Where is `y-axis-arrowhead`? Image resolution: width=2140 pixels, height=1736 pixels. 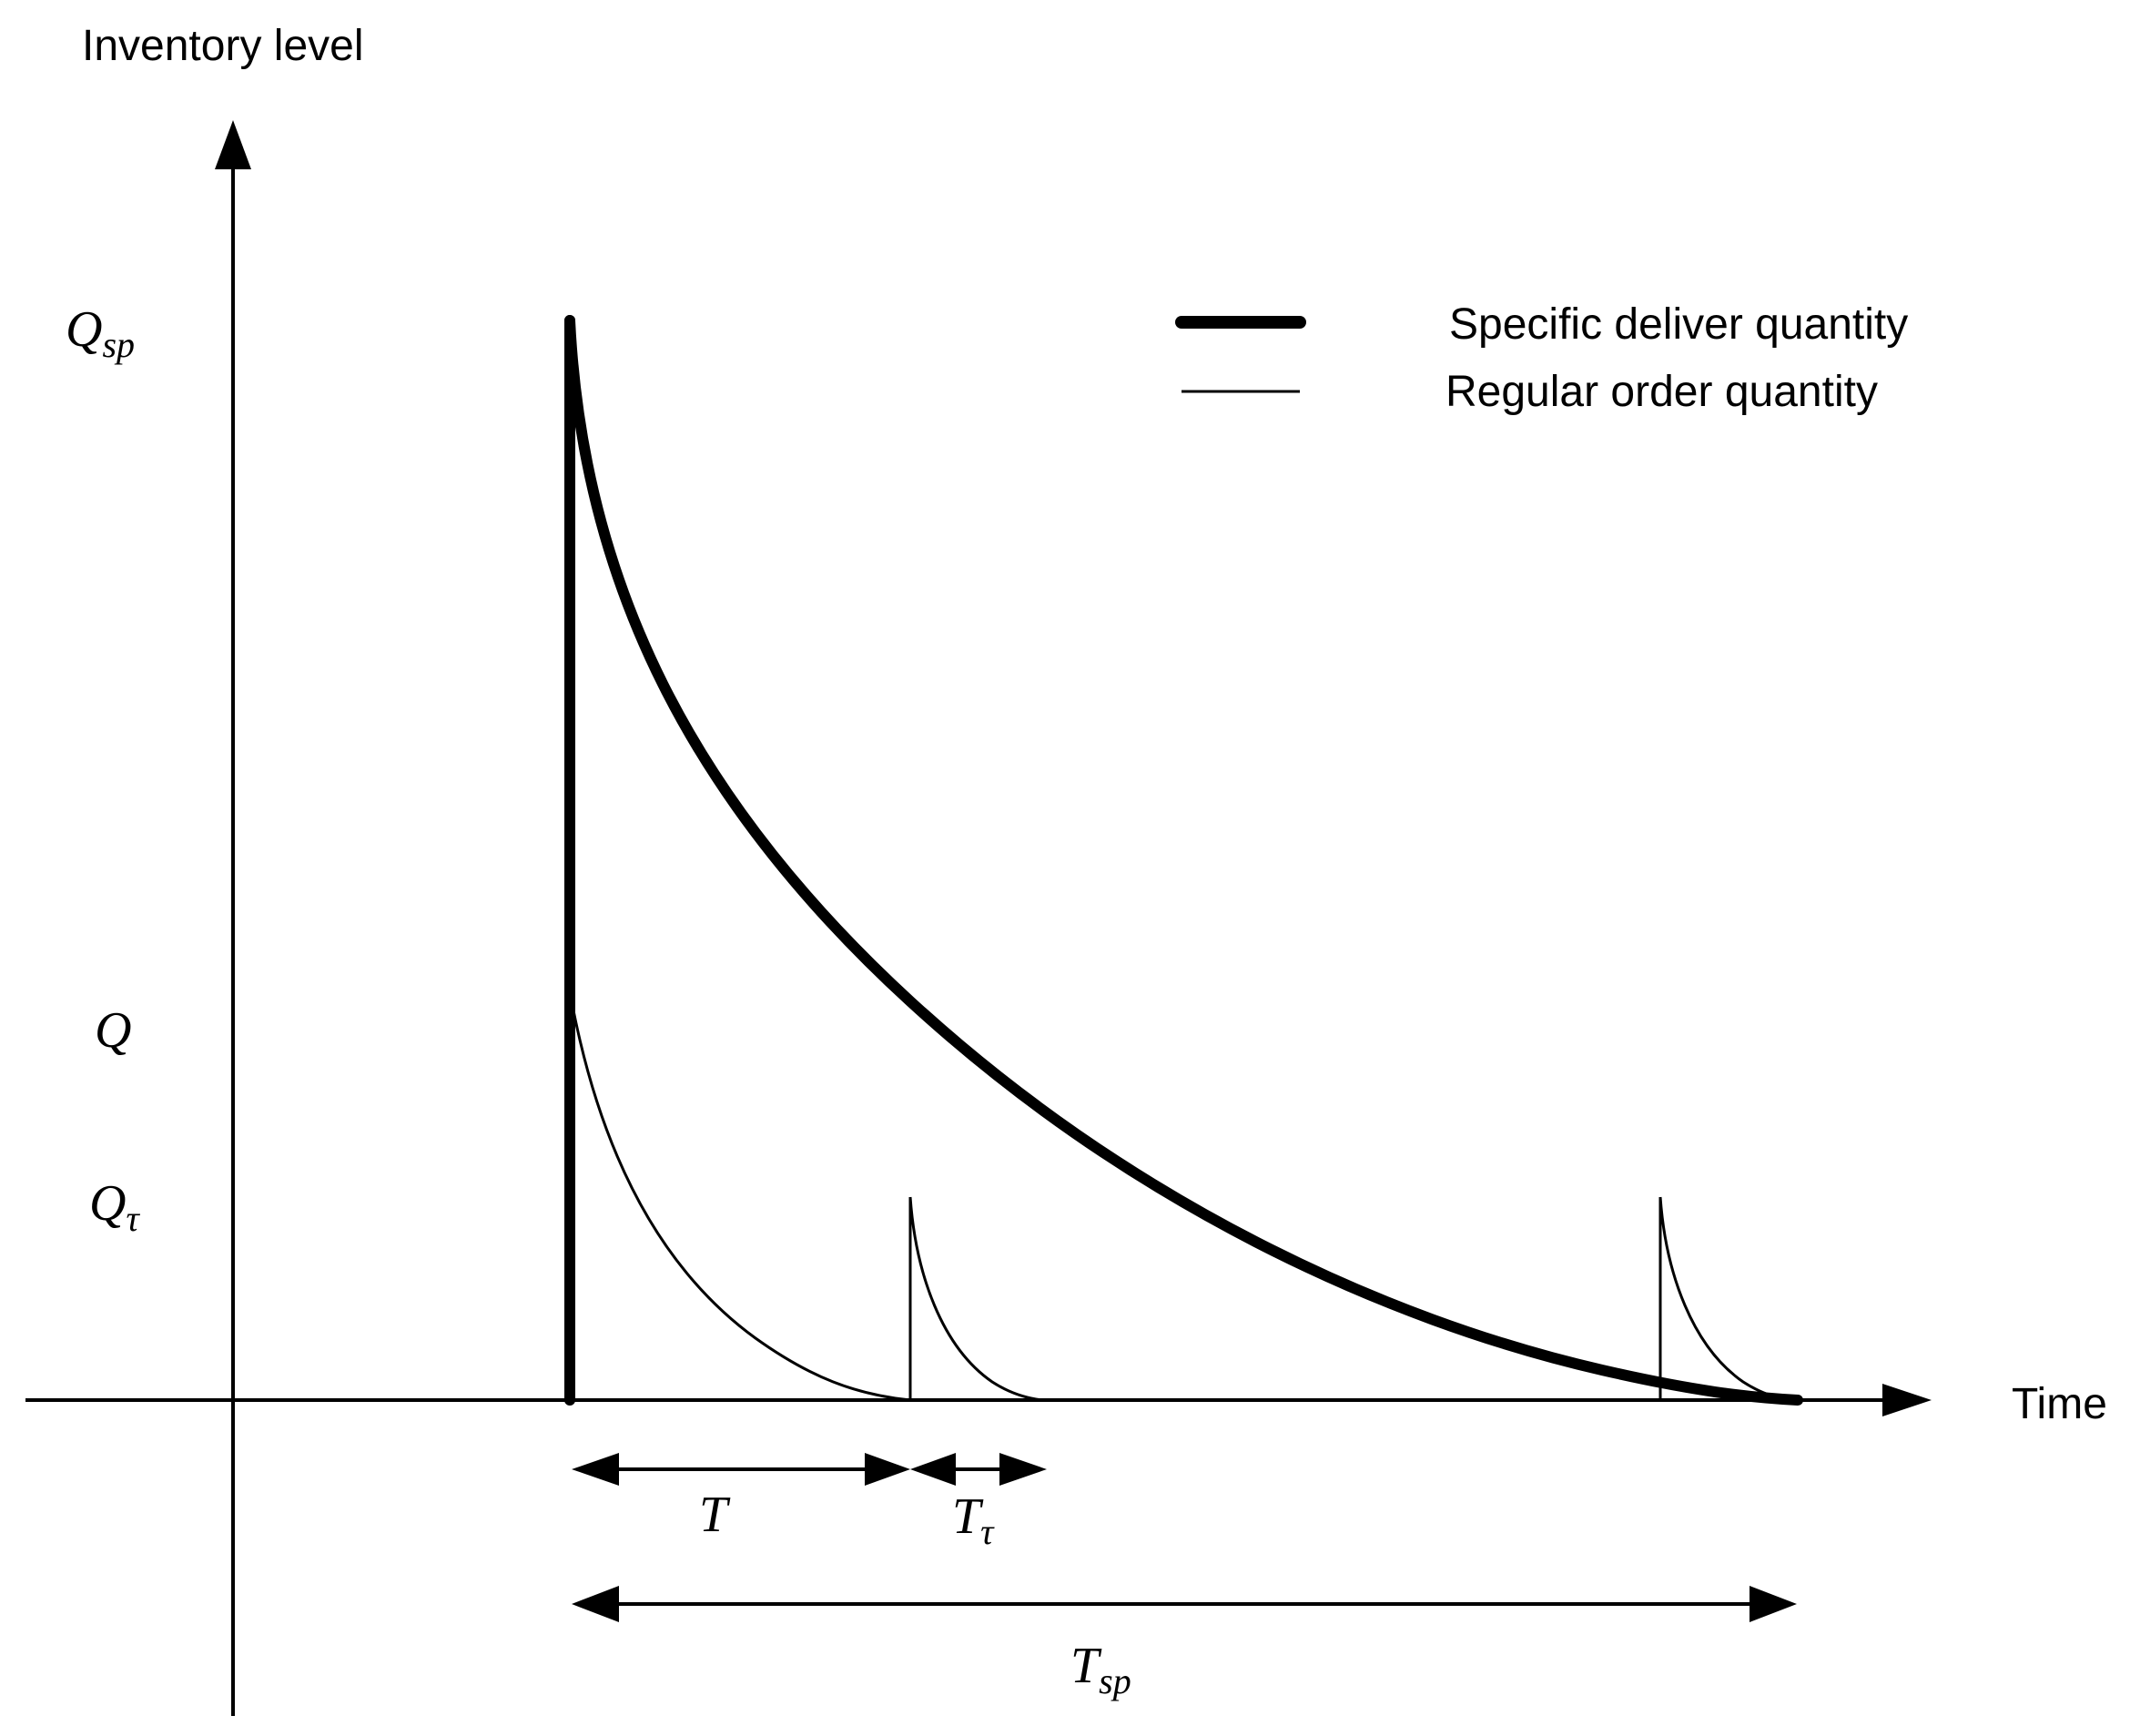 y-axis-arrowhead is located at coordinates (233, 144).